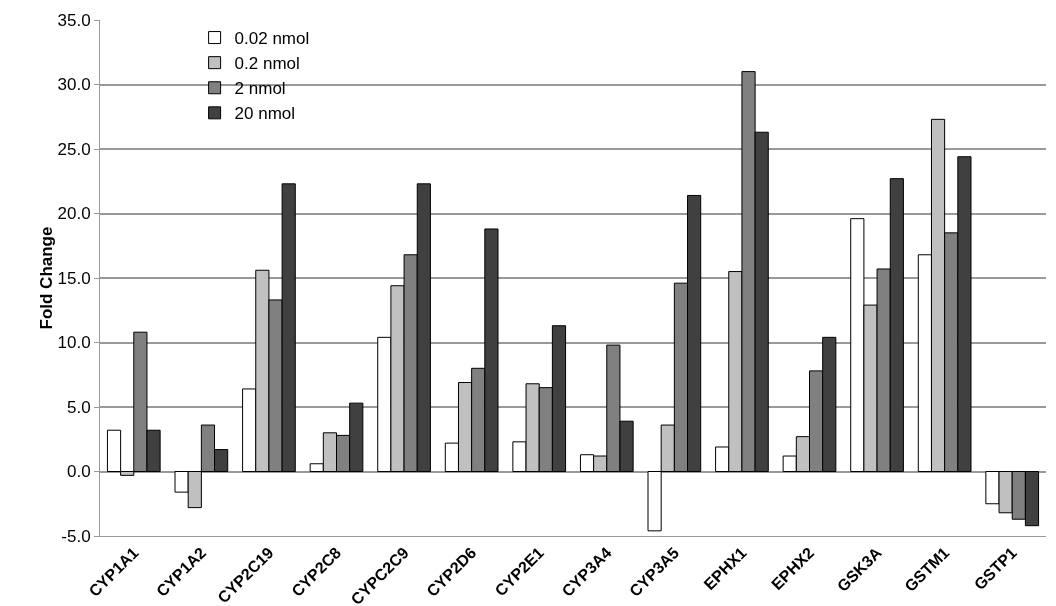 This screenshot has width=1056, height=606. Describe the element at coordinates (74, 85) in the screenshot. I see `y-tick-label: 30.0` at that location.